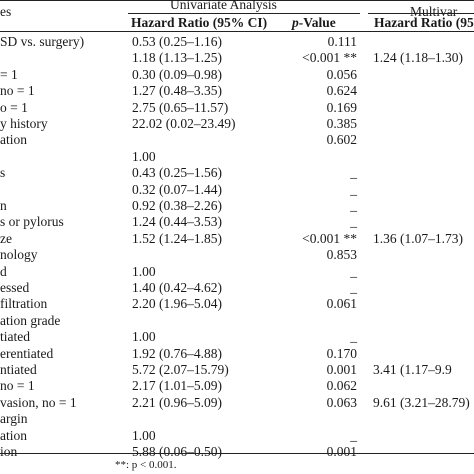  What do you see at coordinates (177, 386) in the screenshot?
I see `hazard-ratio-cell: 2.17 (1.01–5.09)` at bounding box center [177, 386].